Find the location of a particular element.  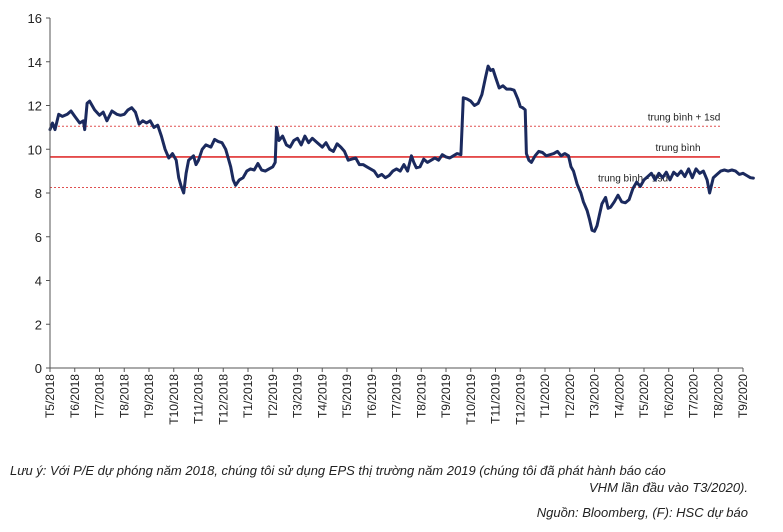

x-tick-label: T9/2018 is located at coordinates (149, 396).